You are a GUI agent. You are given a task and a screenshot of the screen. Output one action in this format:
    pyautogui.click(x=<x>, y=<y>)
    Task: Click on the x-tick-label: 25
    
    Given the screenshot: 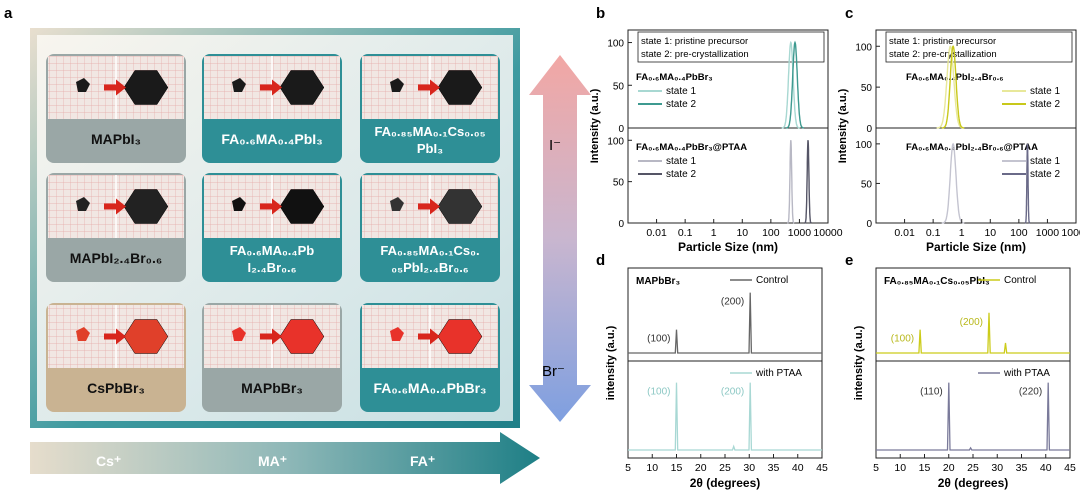 What is the action you would take?
    pyautogui.click(x=725, y=468)
    